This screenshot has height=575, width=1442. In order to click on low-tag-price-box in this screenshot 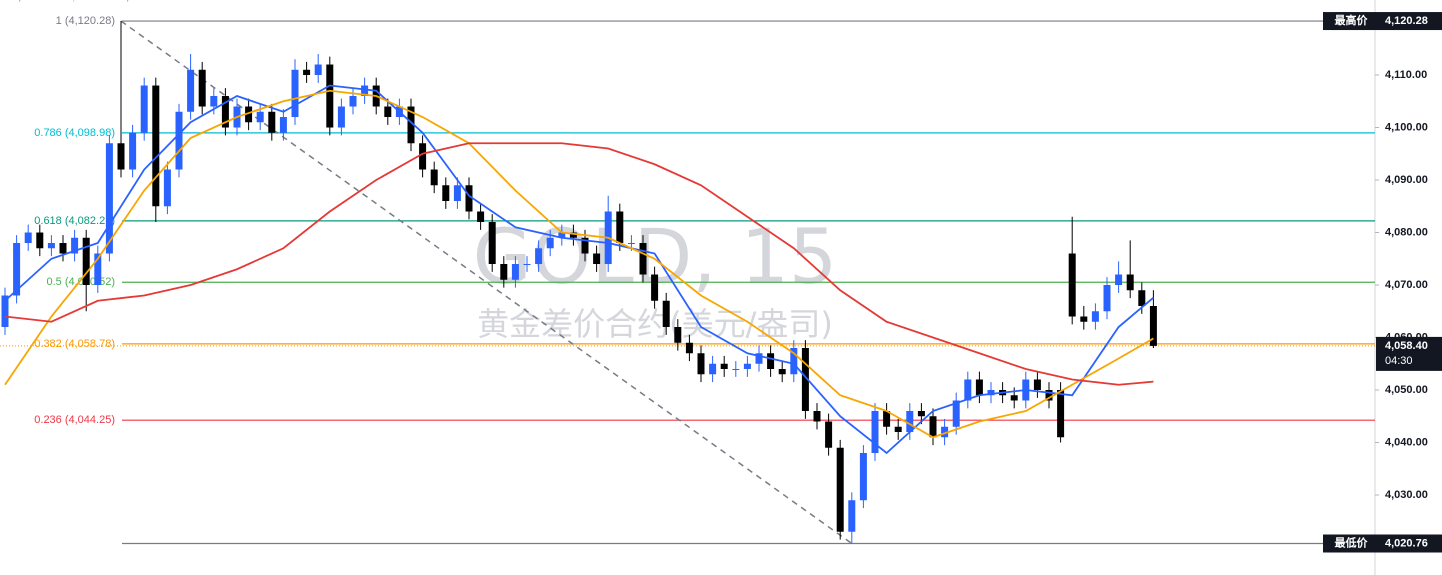, I will do `click(1410, 543)`.